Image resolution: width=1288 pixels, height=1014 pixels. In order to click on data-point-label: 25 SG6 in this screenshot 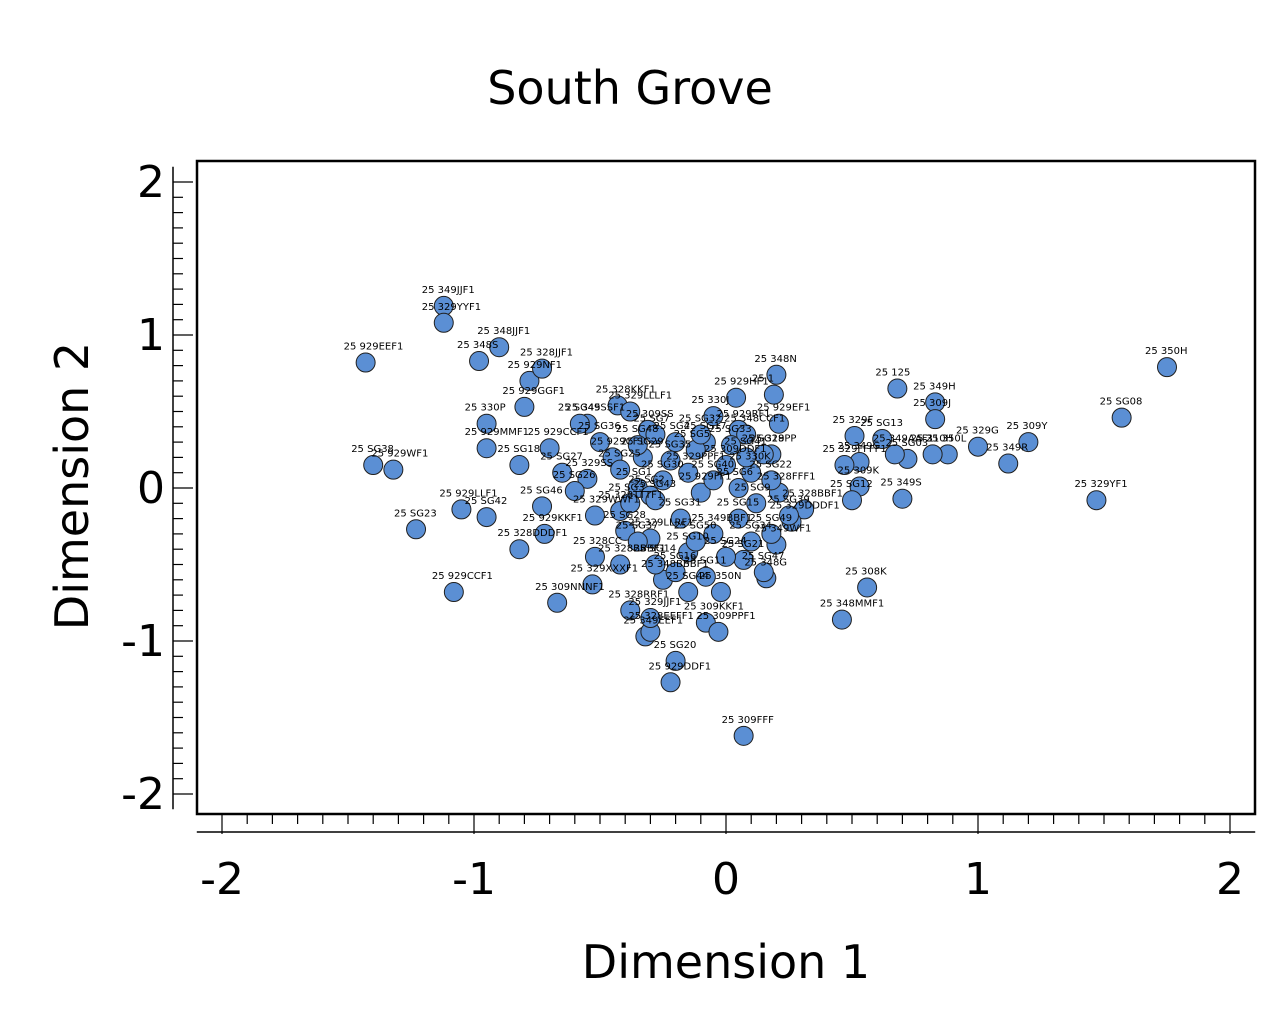, I will do `click(735, 472)`.